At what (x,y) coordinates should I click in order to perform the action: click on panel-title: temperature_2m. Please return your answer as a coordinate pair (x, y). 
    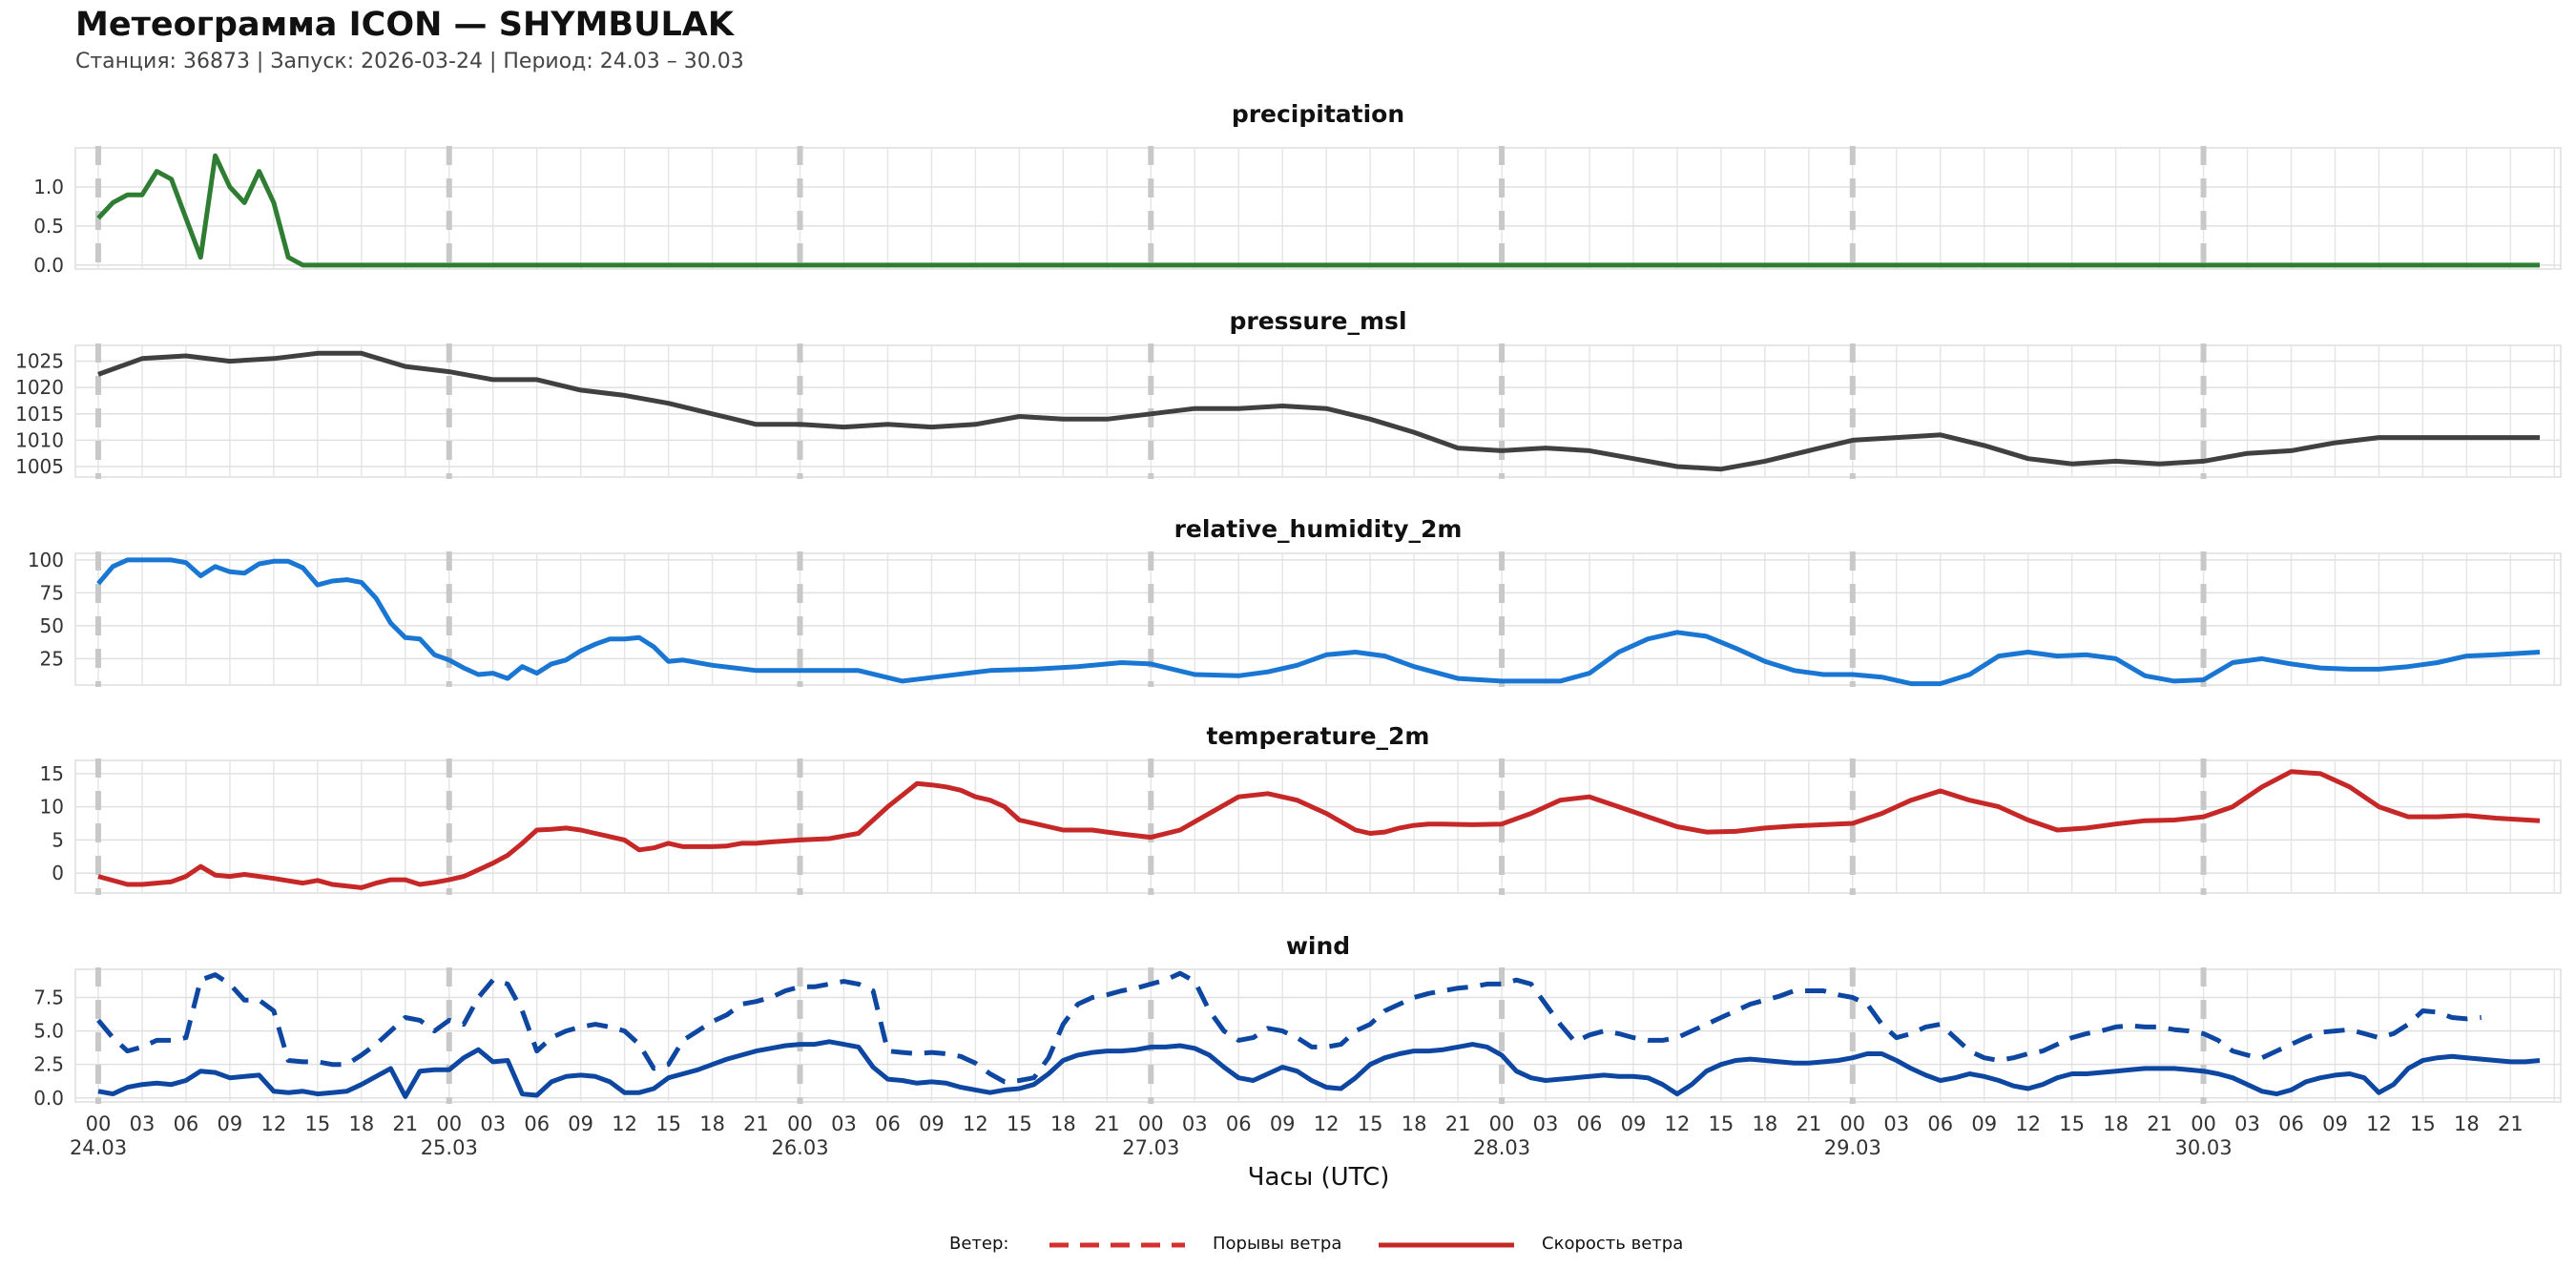
    Looking at the image, I should click on (1318, 736).